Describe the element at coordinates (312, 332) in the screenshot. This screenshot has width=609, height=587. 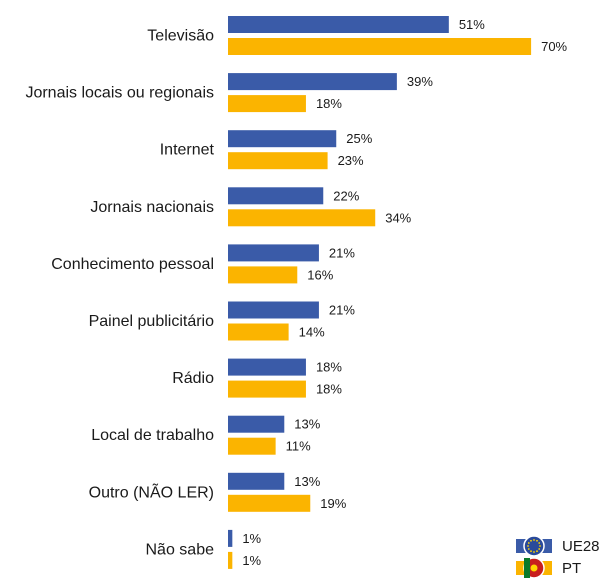
I see `value-label: 14%` at that location.